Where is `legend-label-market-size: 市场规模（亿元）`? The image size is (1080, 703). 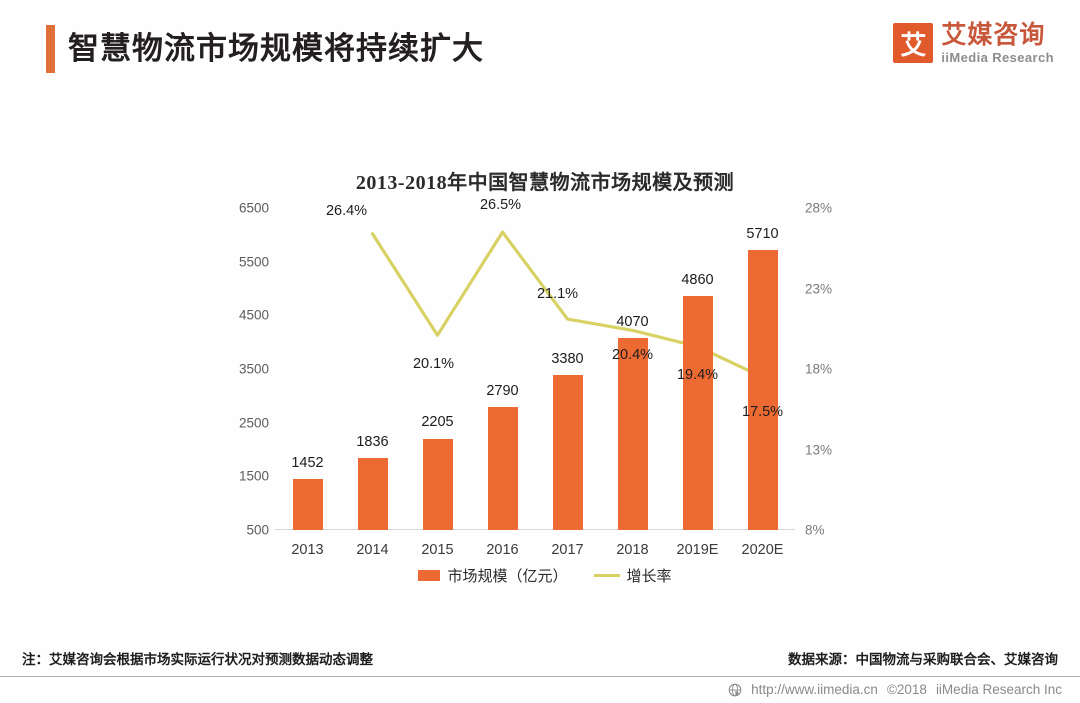 legend-label-market-size: 市场规模（亿元） is located at coordinates (507, 576).